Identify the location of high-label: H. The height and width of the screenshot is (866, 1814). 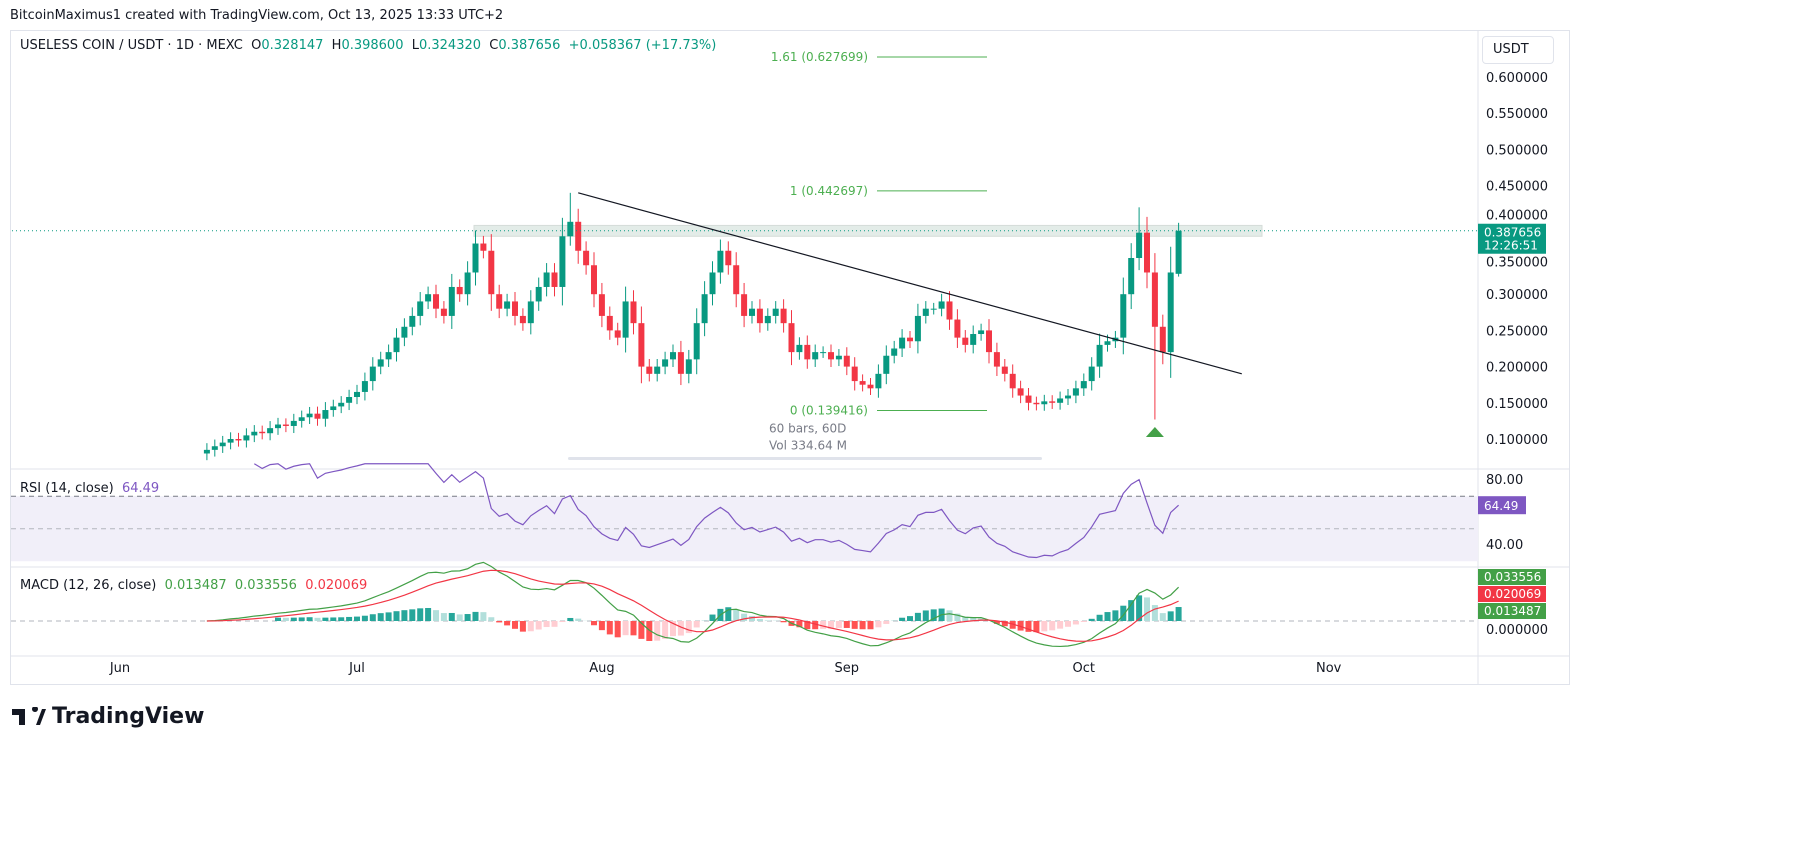
(336, 45).